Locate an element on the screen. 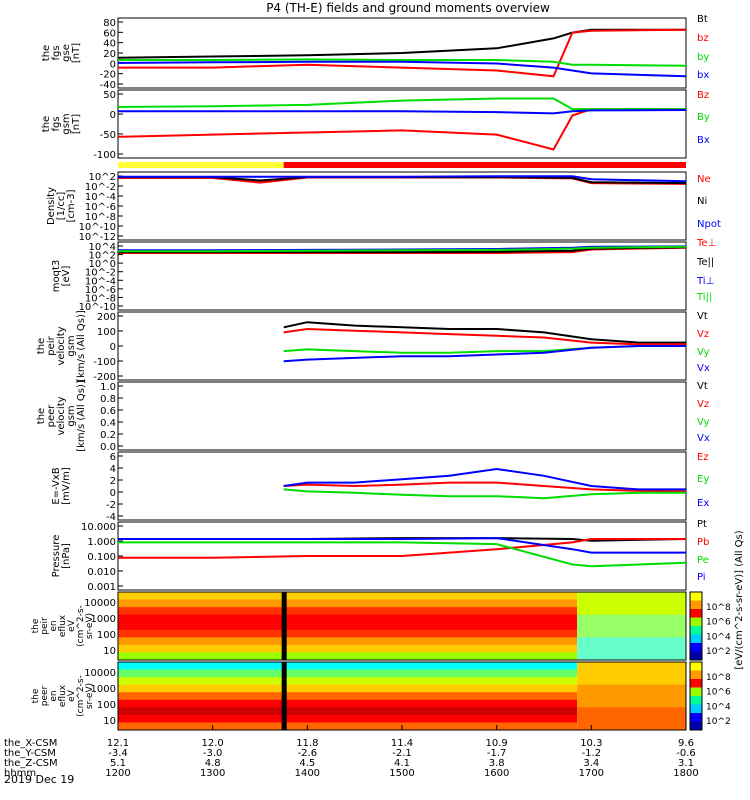  axis-tick-label: 11.8 is located at coordinates (307, 743).